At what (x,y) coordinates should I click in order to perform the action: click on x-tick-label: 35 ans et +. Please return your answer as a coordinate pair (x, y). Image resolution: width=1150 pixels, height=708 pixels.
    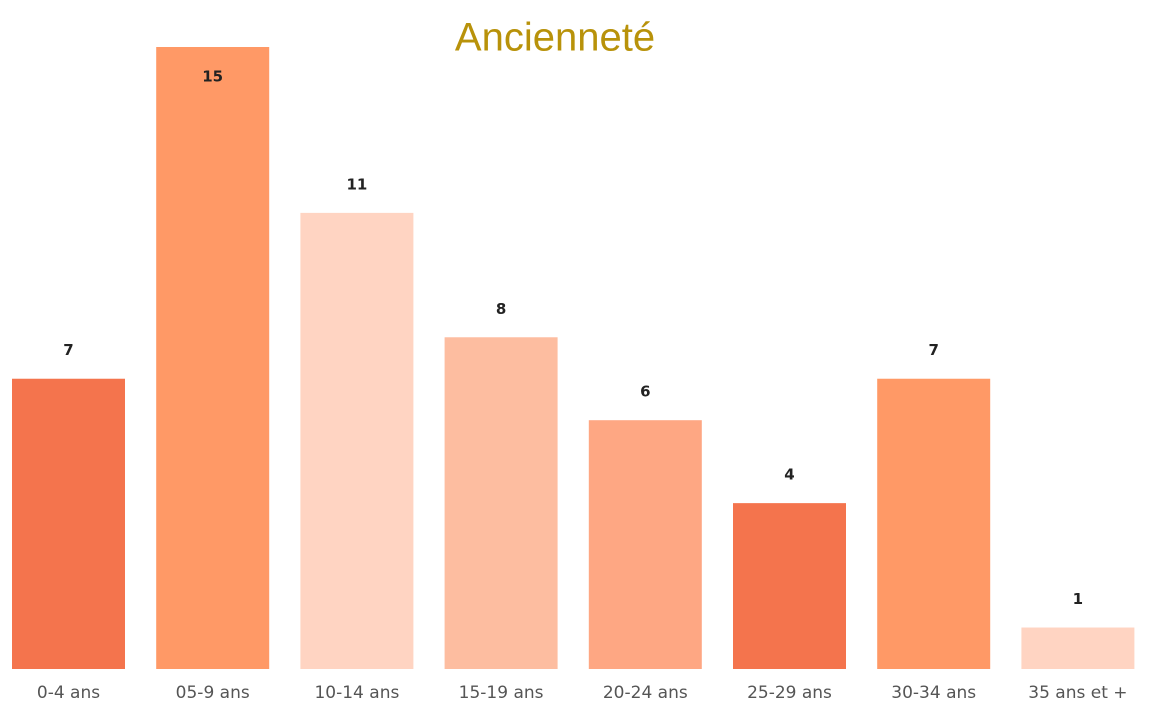
    Looking at the image, I should click on (1077, 693).